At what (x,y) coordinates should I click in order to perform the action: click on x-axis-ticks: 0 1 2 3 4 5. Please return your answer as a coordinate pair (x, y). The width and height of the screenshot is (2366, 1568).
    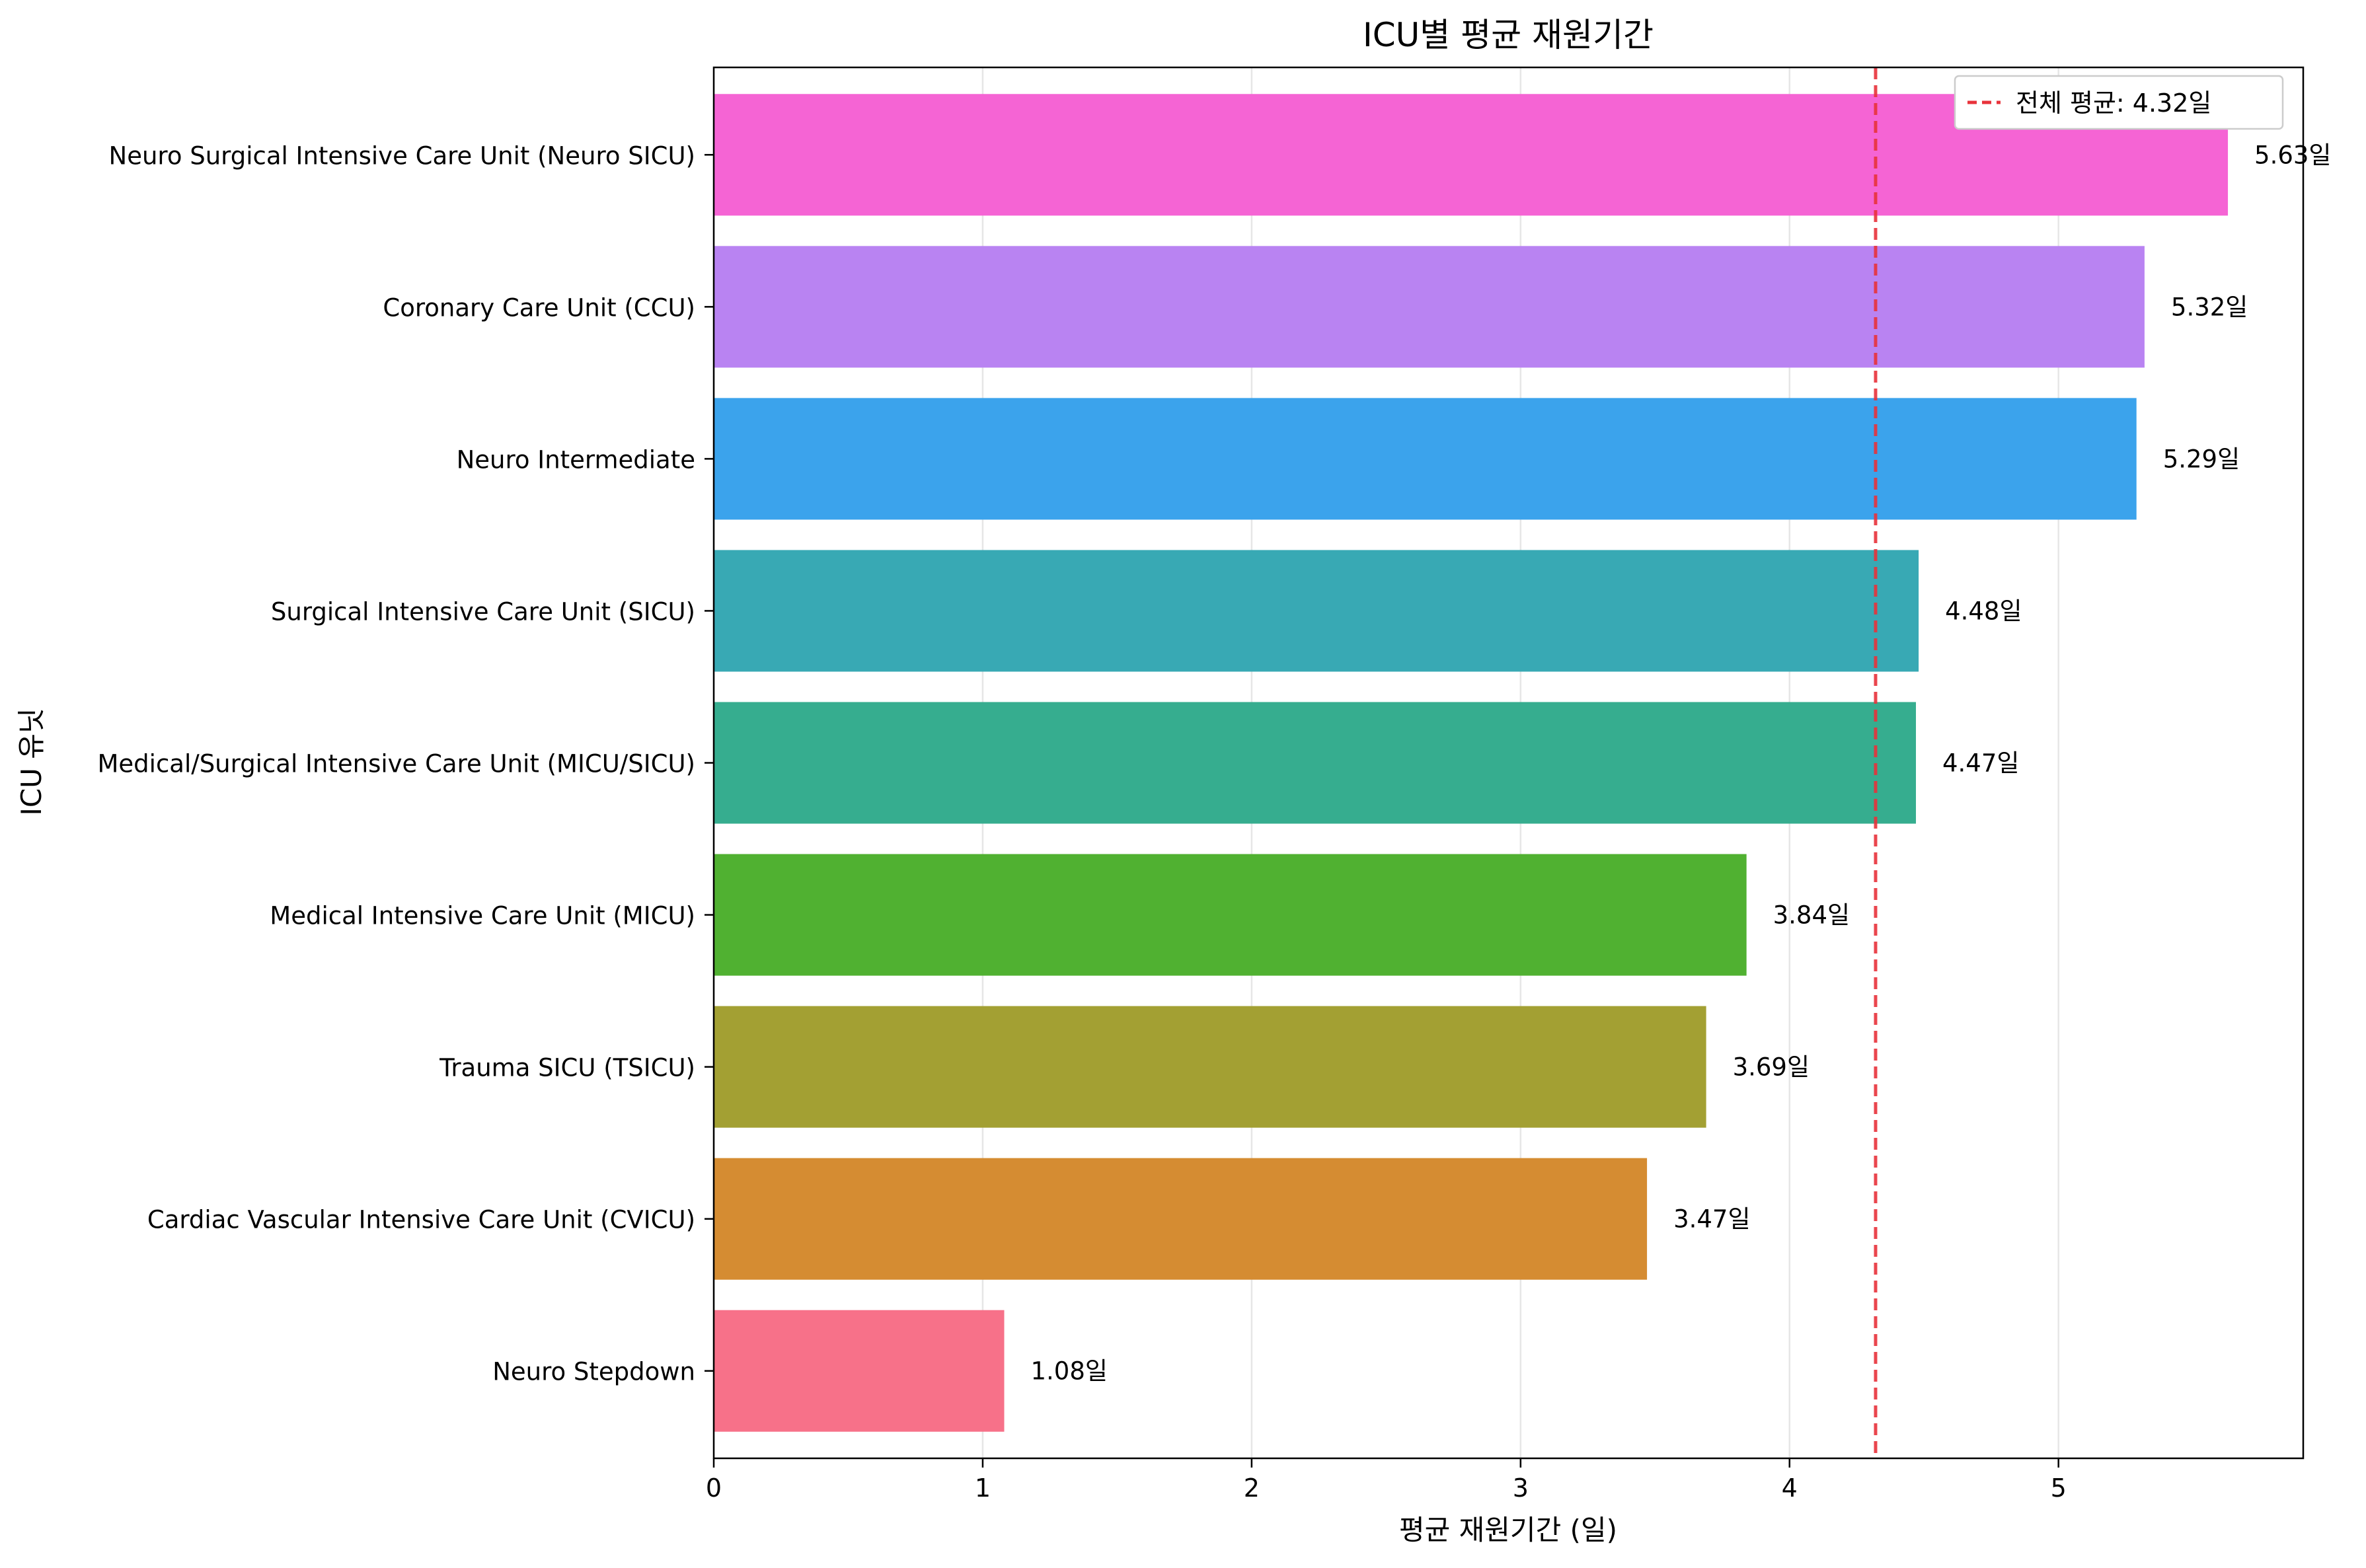
    Looking at the image, I should click on (1387, 1480).